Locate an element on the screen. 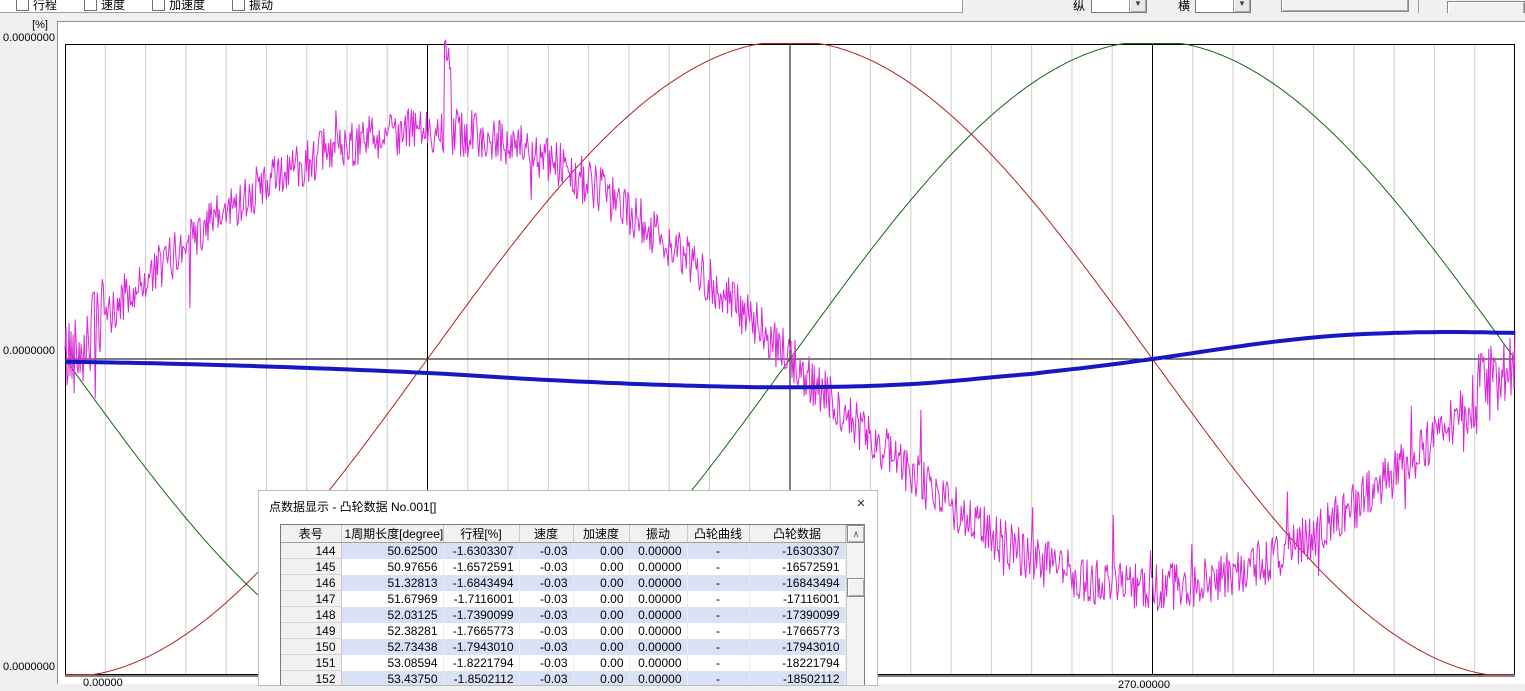 The image size is (1525, 691). data-cell: 52.38281 is located at coordinates (392, 630).